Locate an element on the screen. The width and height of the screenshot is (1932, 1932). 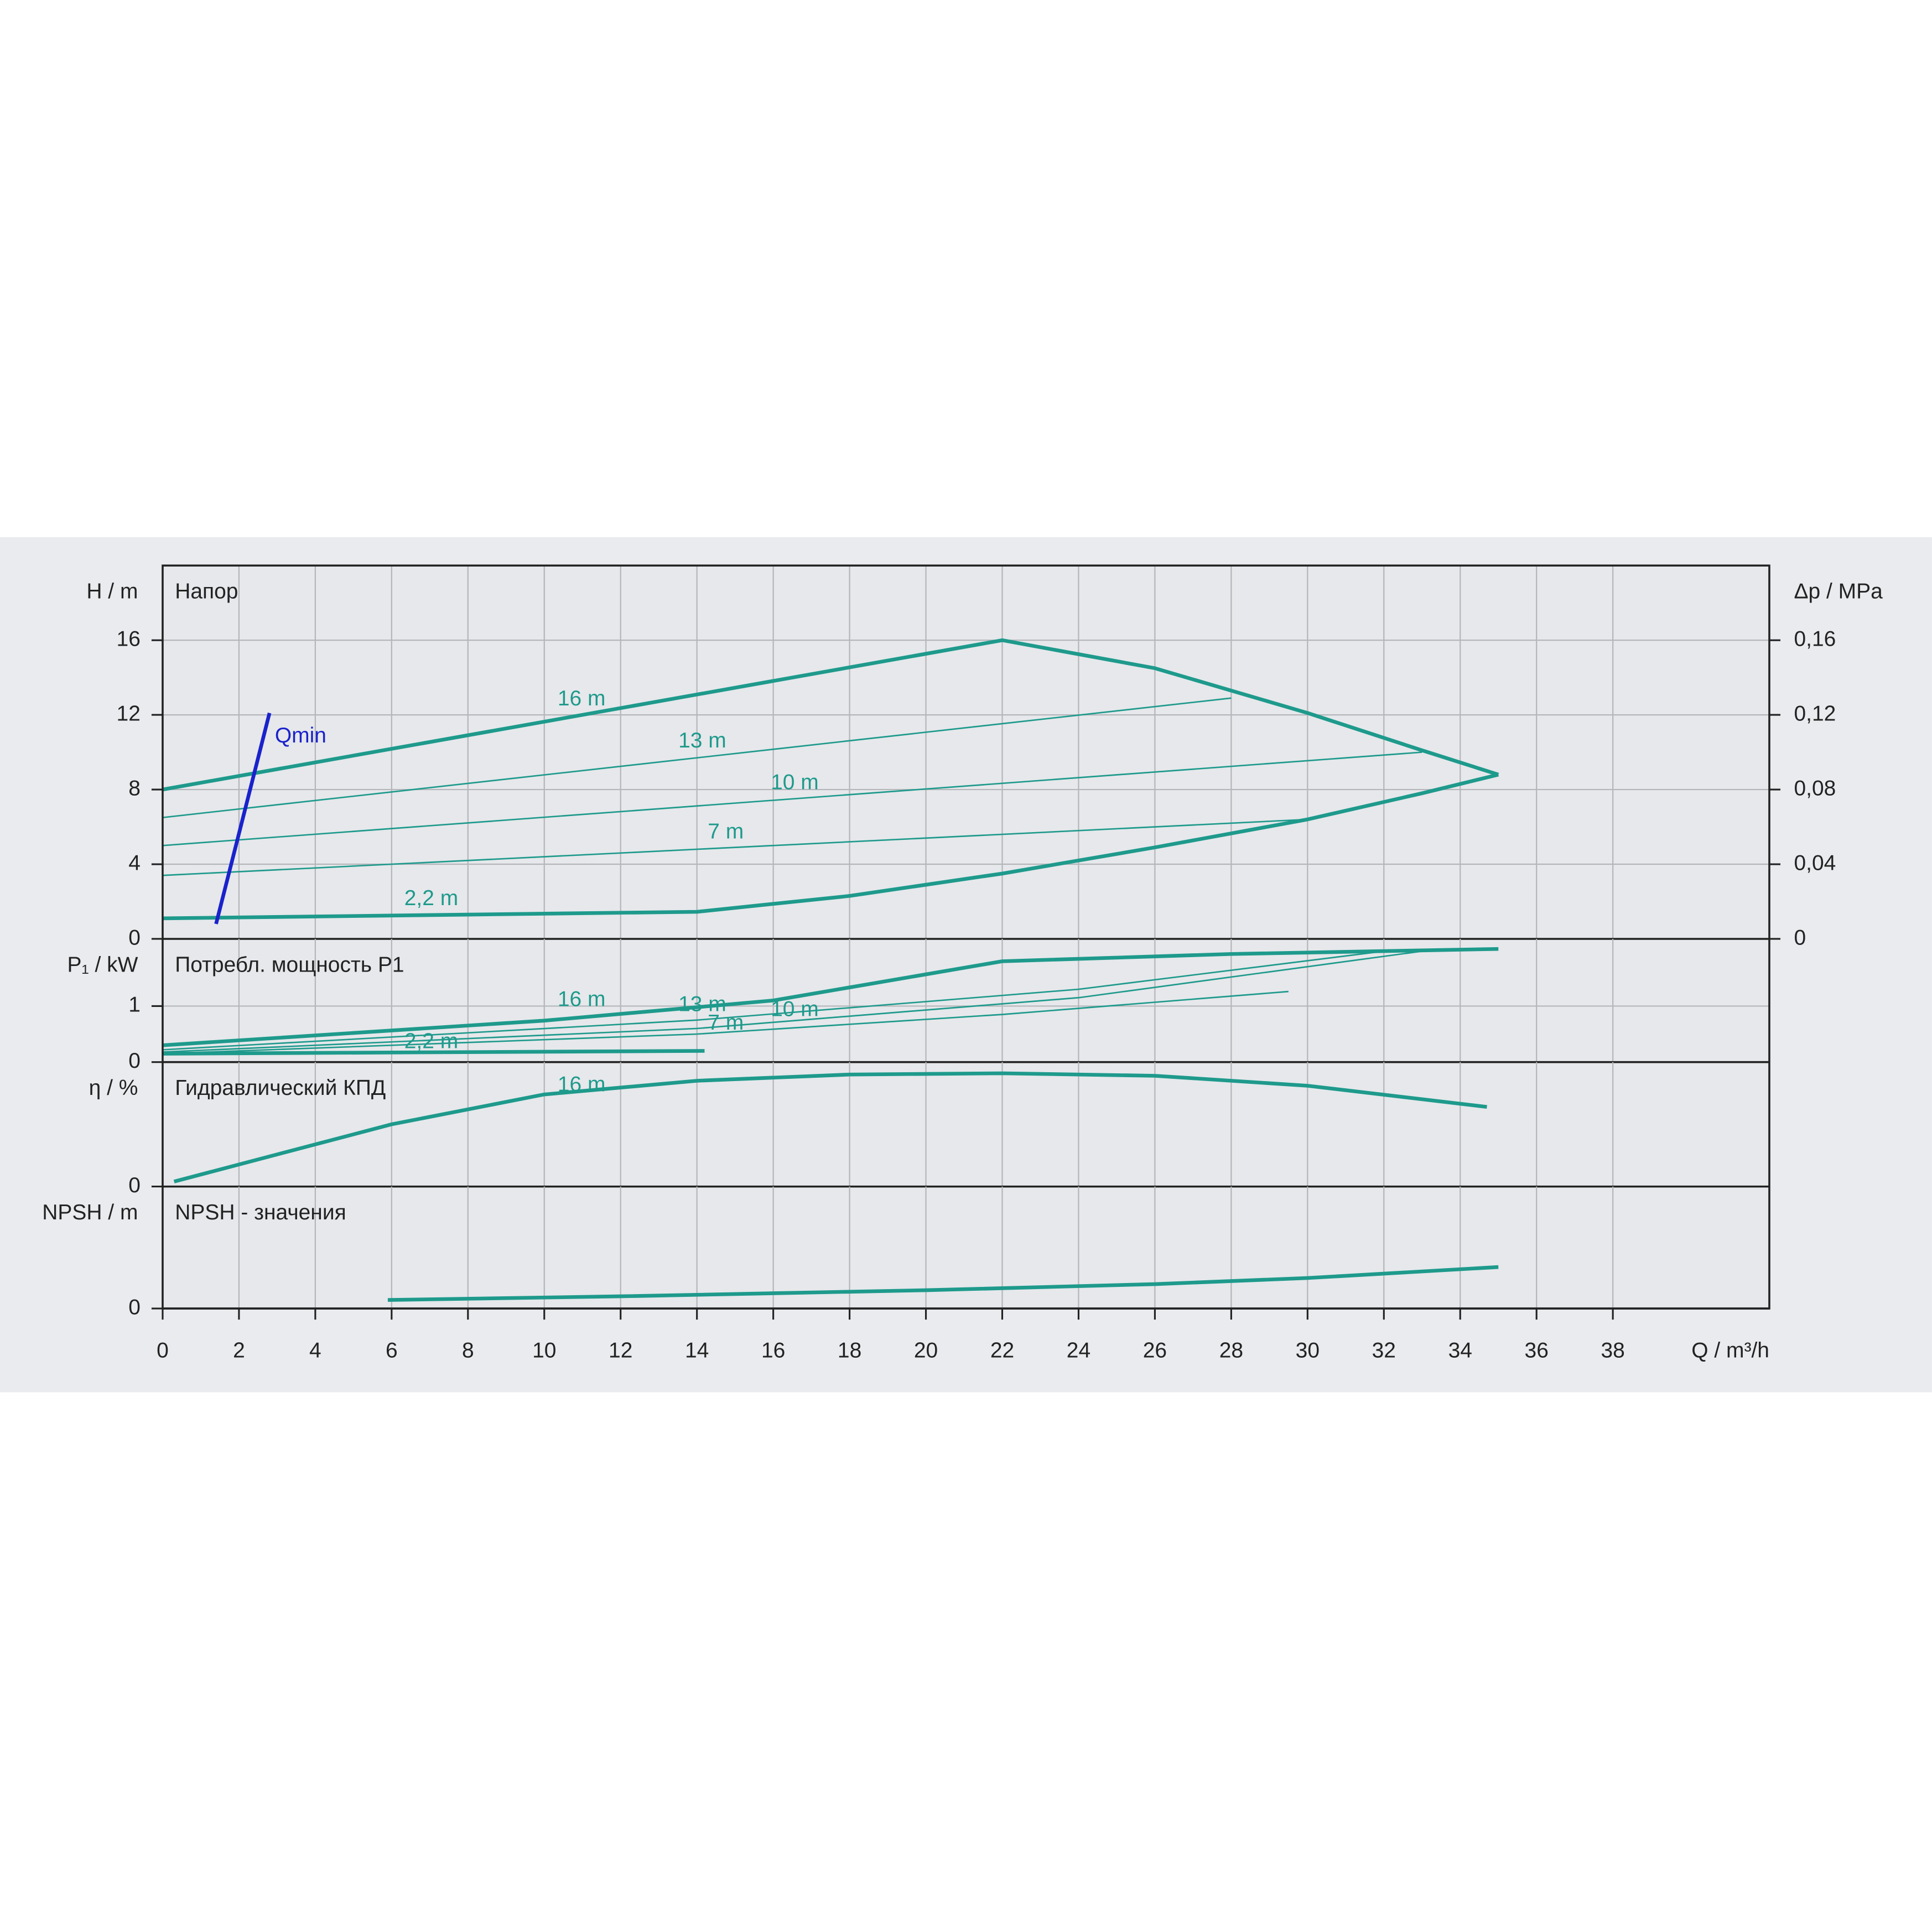
x-tick-label: 36 is located at coordinates (1537, 1350).